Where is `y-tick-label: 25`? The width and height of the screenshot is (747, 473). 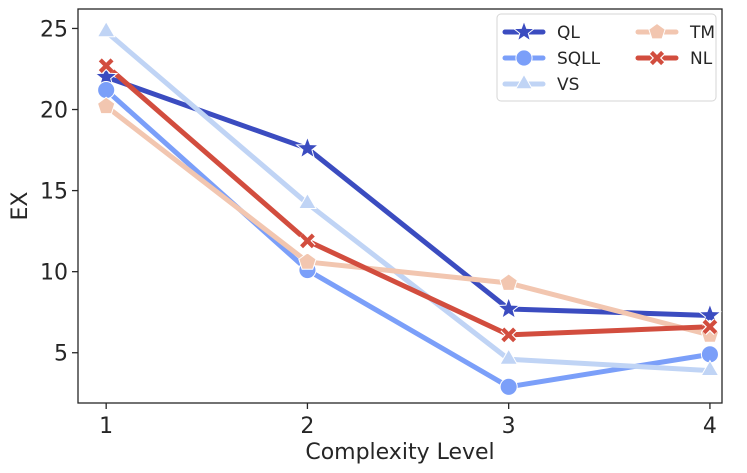 y-tick-label: 25 is located at coordinates (54, 29).